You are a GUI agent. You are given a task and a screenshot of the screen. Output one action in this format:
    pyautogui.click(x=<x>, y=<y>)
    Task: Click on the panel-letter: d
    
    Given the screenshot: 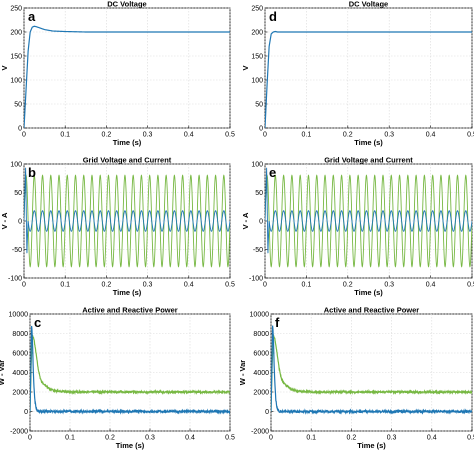 What is the action you would take?
    pyautogui.click(x=273, y=16)
    